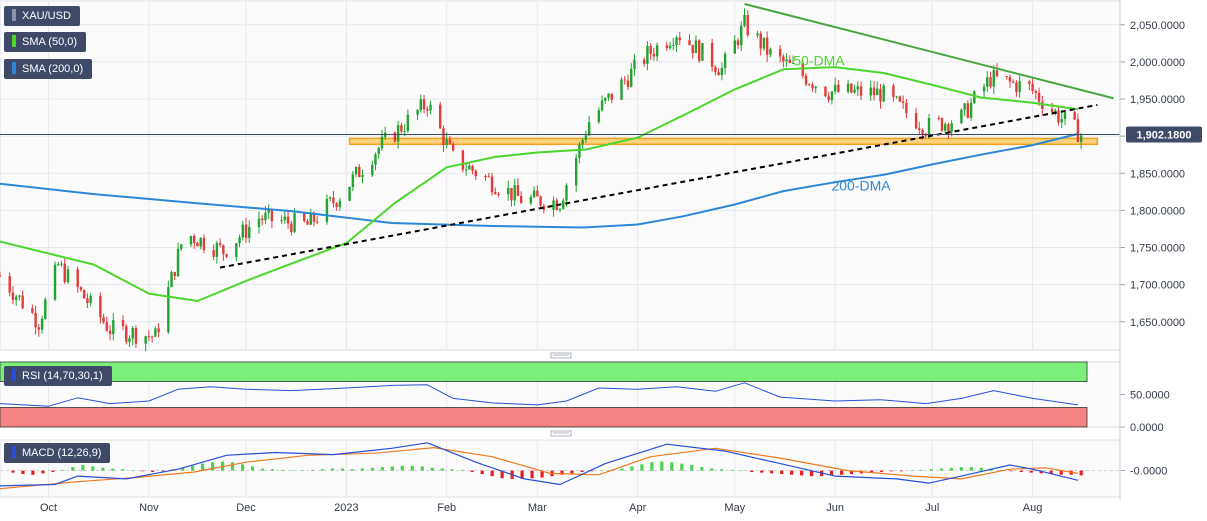  I want to click on sma200-legend-text: SMA (200,0), so click(53, 69).